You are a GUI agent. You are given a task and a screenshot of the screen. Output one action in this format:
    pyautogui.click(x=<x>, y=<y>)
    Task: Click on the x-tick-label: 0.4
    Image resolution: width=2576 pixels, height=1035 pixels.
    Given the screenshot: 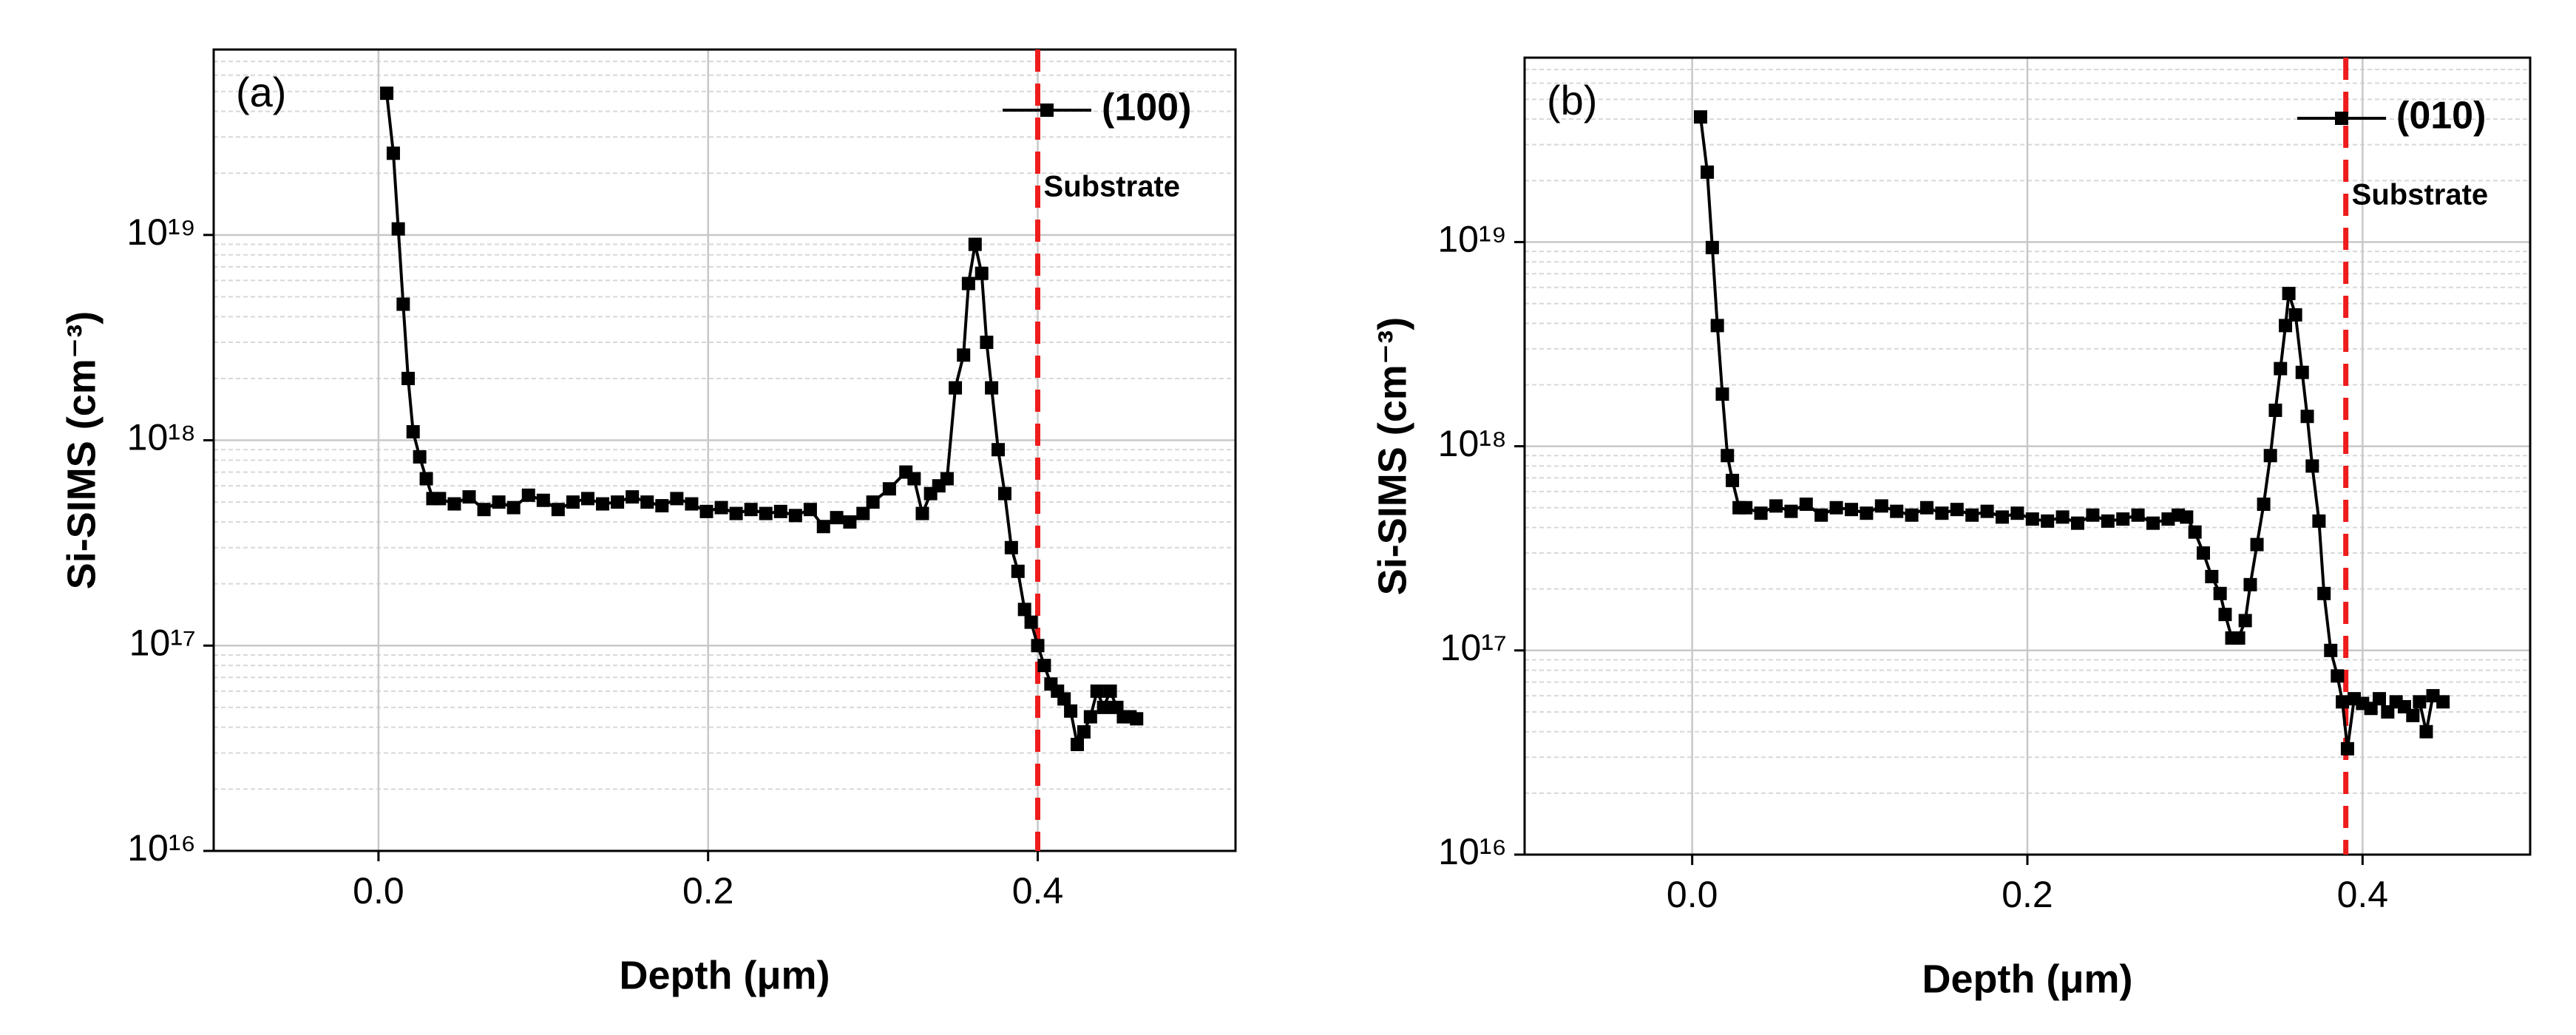 What is the action you would take?
    pyautogui.click(x=1038, y=891)
    